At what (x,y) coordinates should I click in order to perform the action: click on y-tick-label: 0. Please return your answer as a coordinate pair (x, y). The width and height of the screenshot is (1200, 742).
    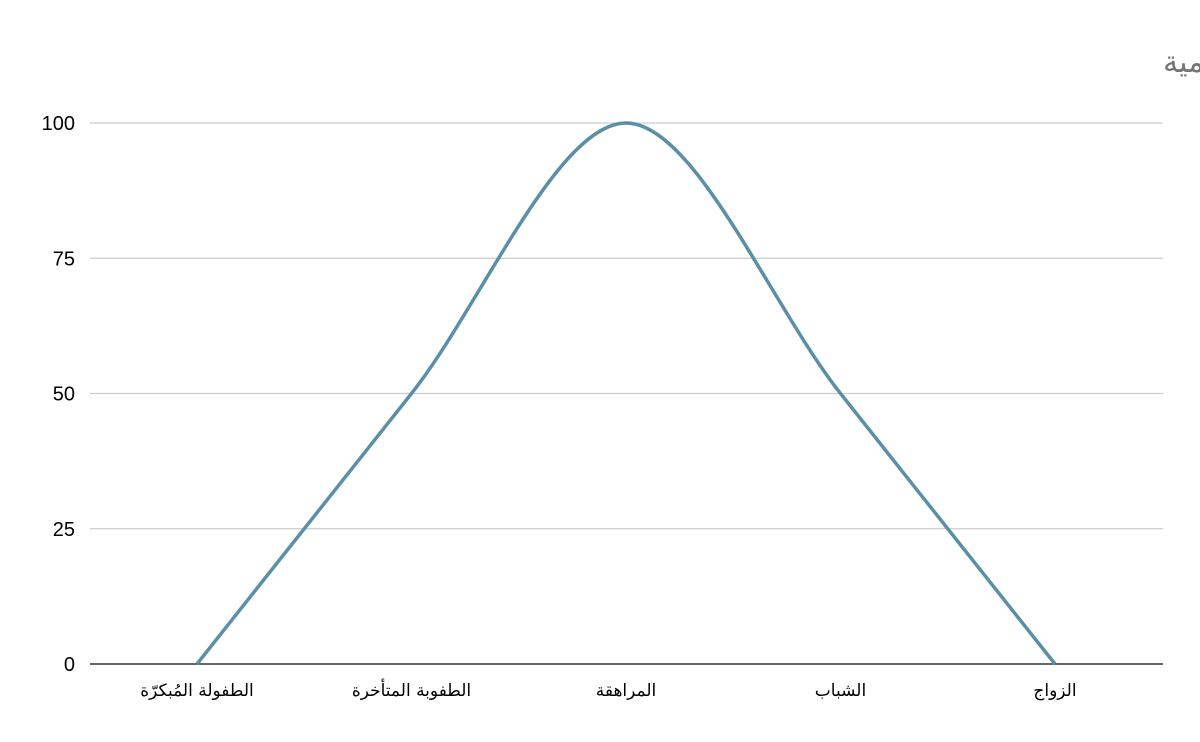
    Looking at the image, I should click on (69, 665).